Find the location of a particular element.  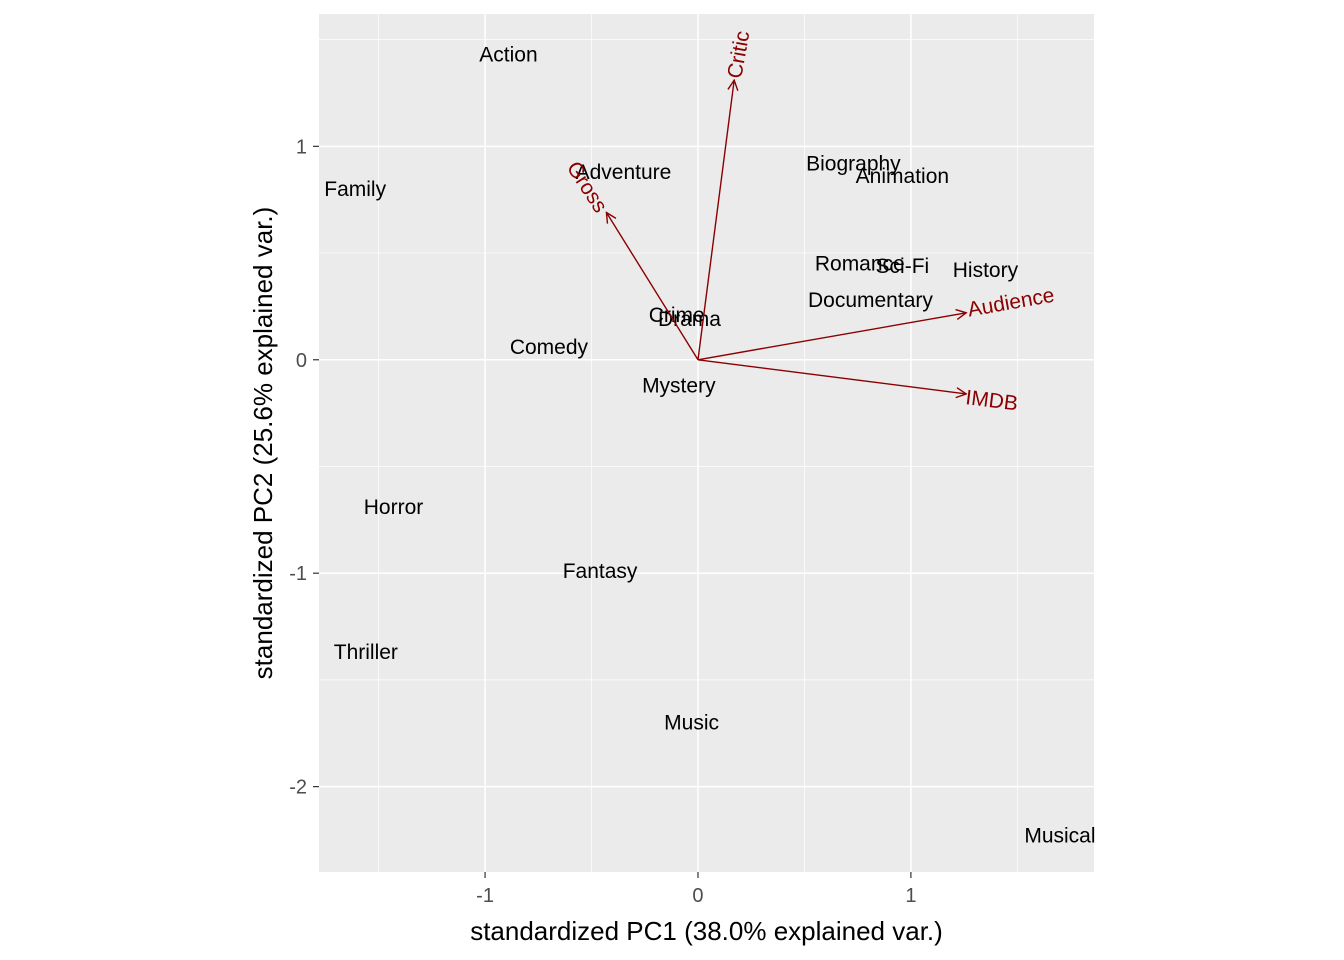

y-tick-label: -1 is located at coordinates (298, 574).